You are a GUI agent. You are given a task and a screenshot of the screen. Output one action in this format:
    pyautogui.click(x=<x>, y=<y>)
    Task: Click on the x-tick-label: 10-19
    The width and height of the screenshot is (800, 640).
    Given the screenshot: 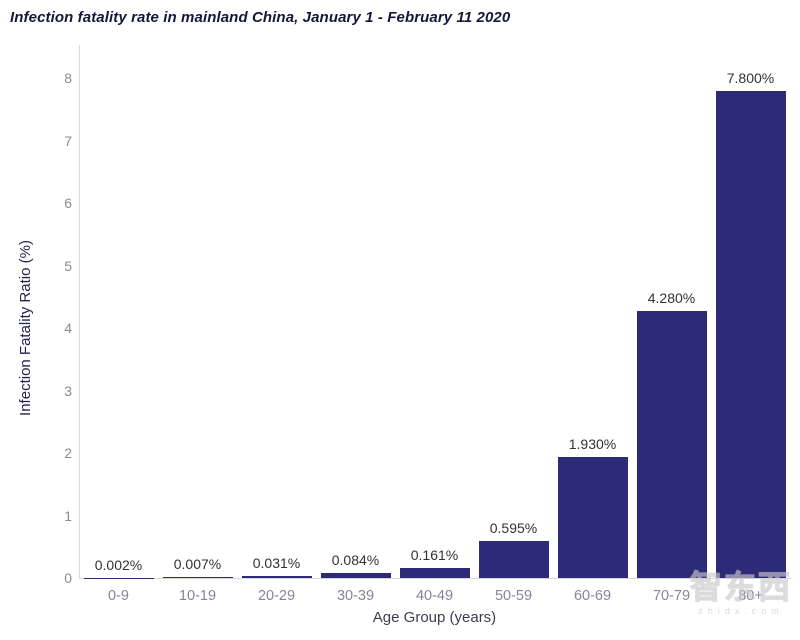 What is the action you would take?
    pyautogui.click(x=197, y=596)
    